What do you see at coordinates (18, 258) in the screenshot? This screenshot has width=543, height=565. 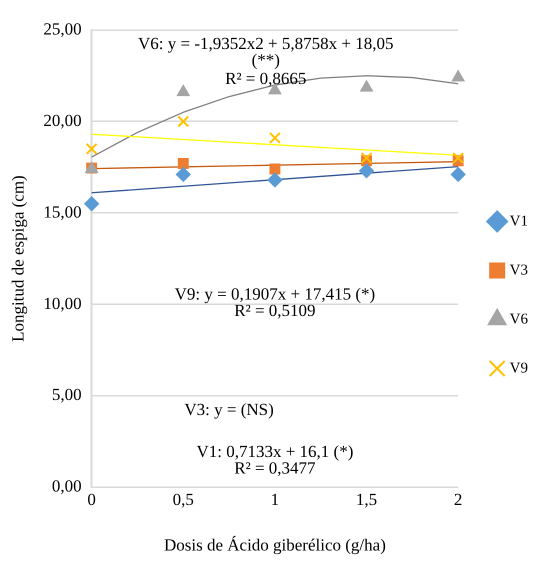 I see `y-axis-title: Longitud de espiga (cm)` at bounding box center [18, 258].